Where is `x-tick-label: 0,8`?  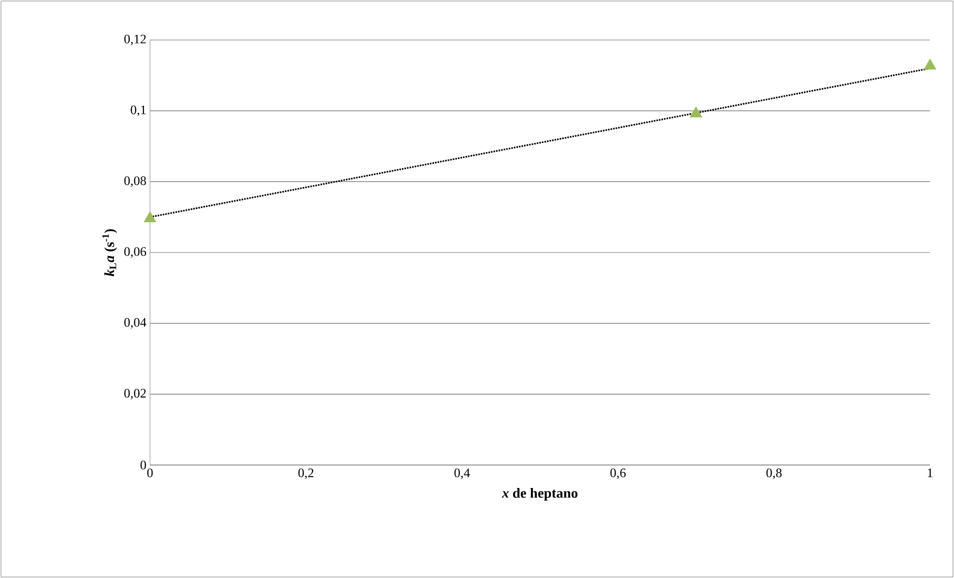
x-tick-label: 0,8 is located at coordinates (774, 474).